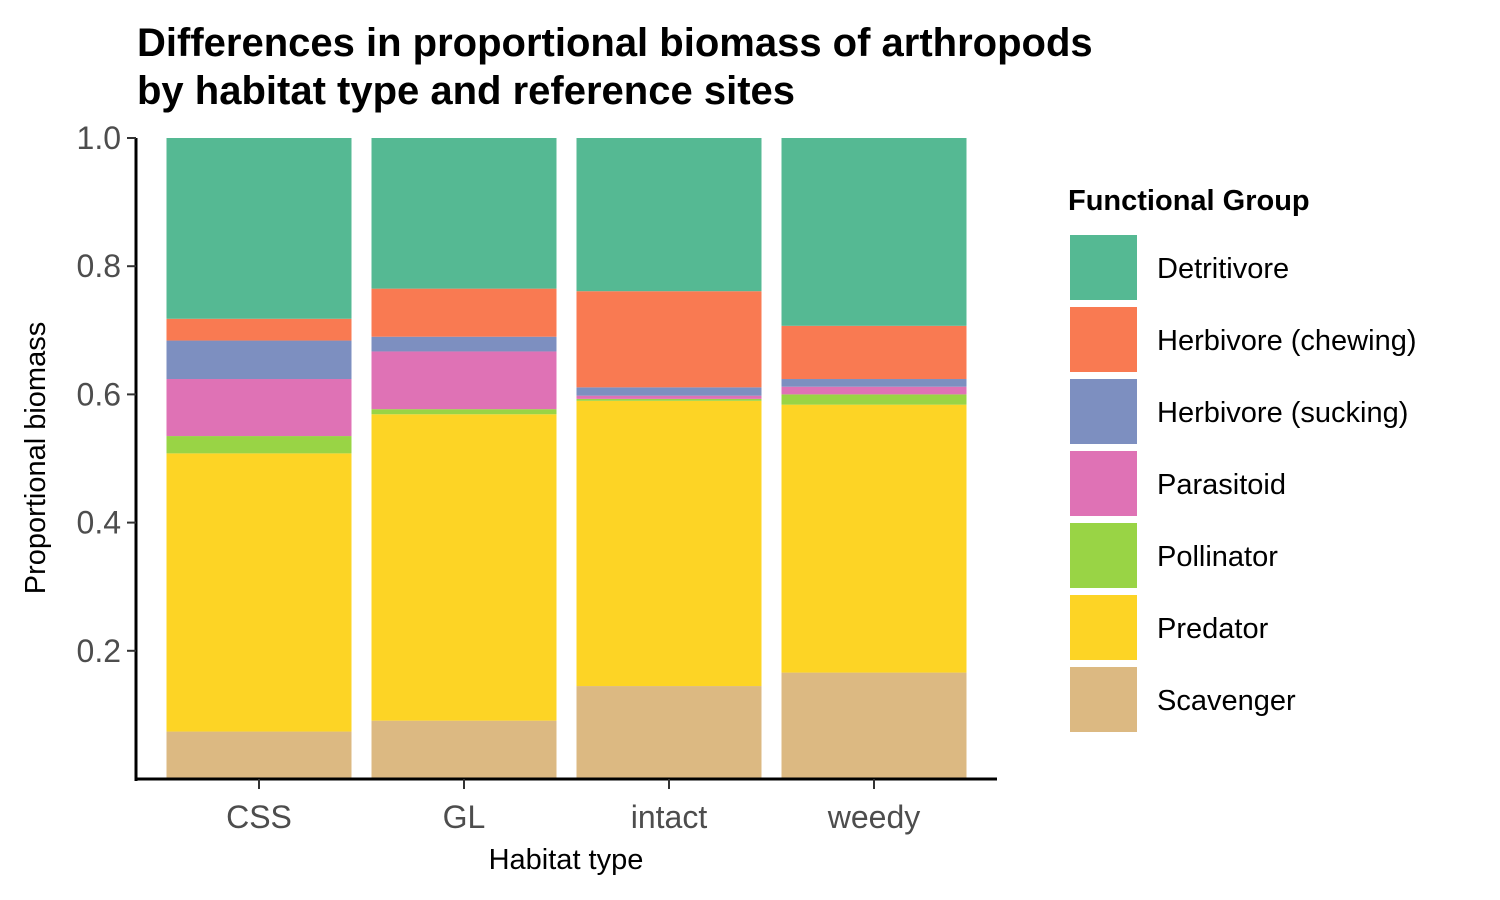 This screenshot has width=1500, height=900. What do you see at coordinates (669, 732) in the screenshot?
I see `bar-intact-scavenger` at bounding box center [669, 732].